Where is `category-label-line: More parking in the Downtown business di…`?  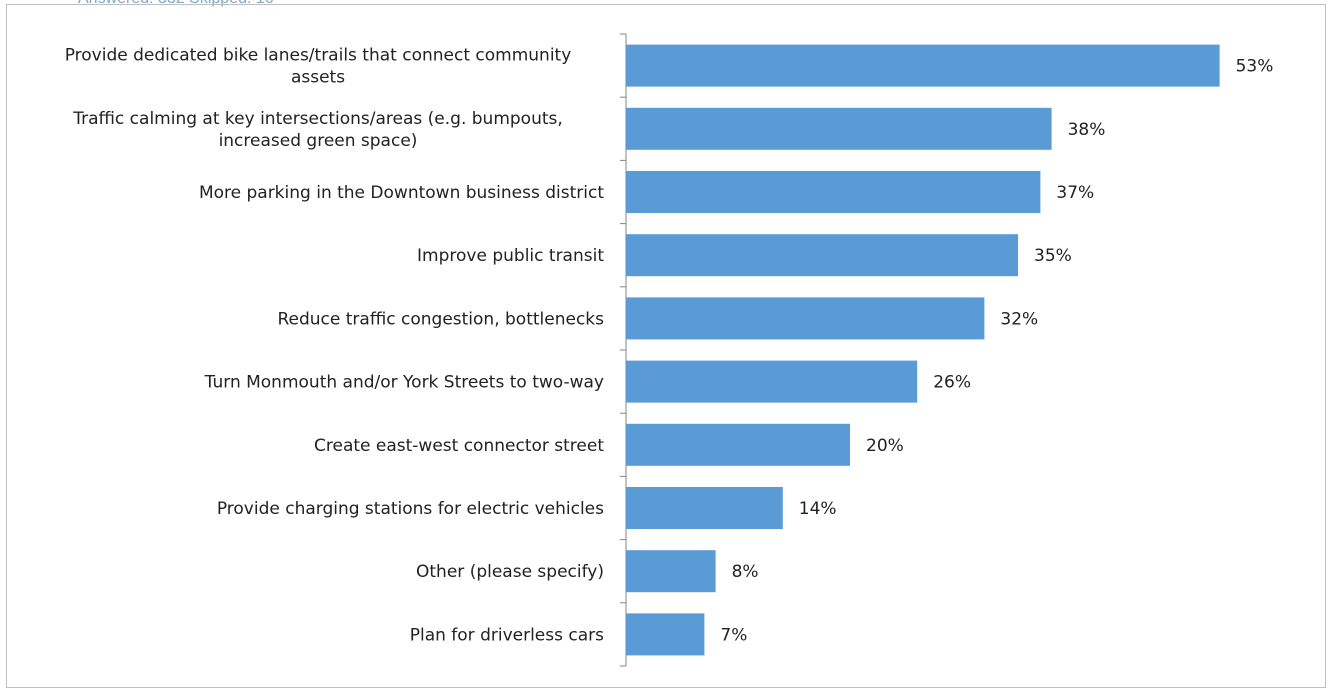 category-label-line: More parking in the Downtown business di… is located at coordinates (401, 193).